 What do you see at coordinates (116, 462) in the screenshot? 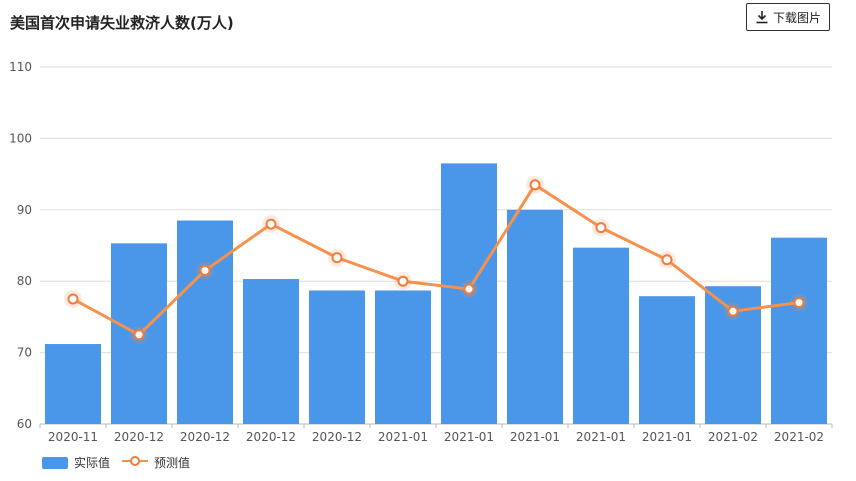
I see `legend: 实际值 预测值` at bounding box center [116, 462].